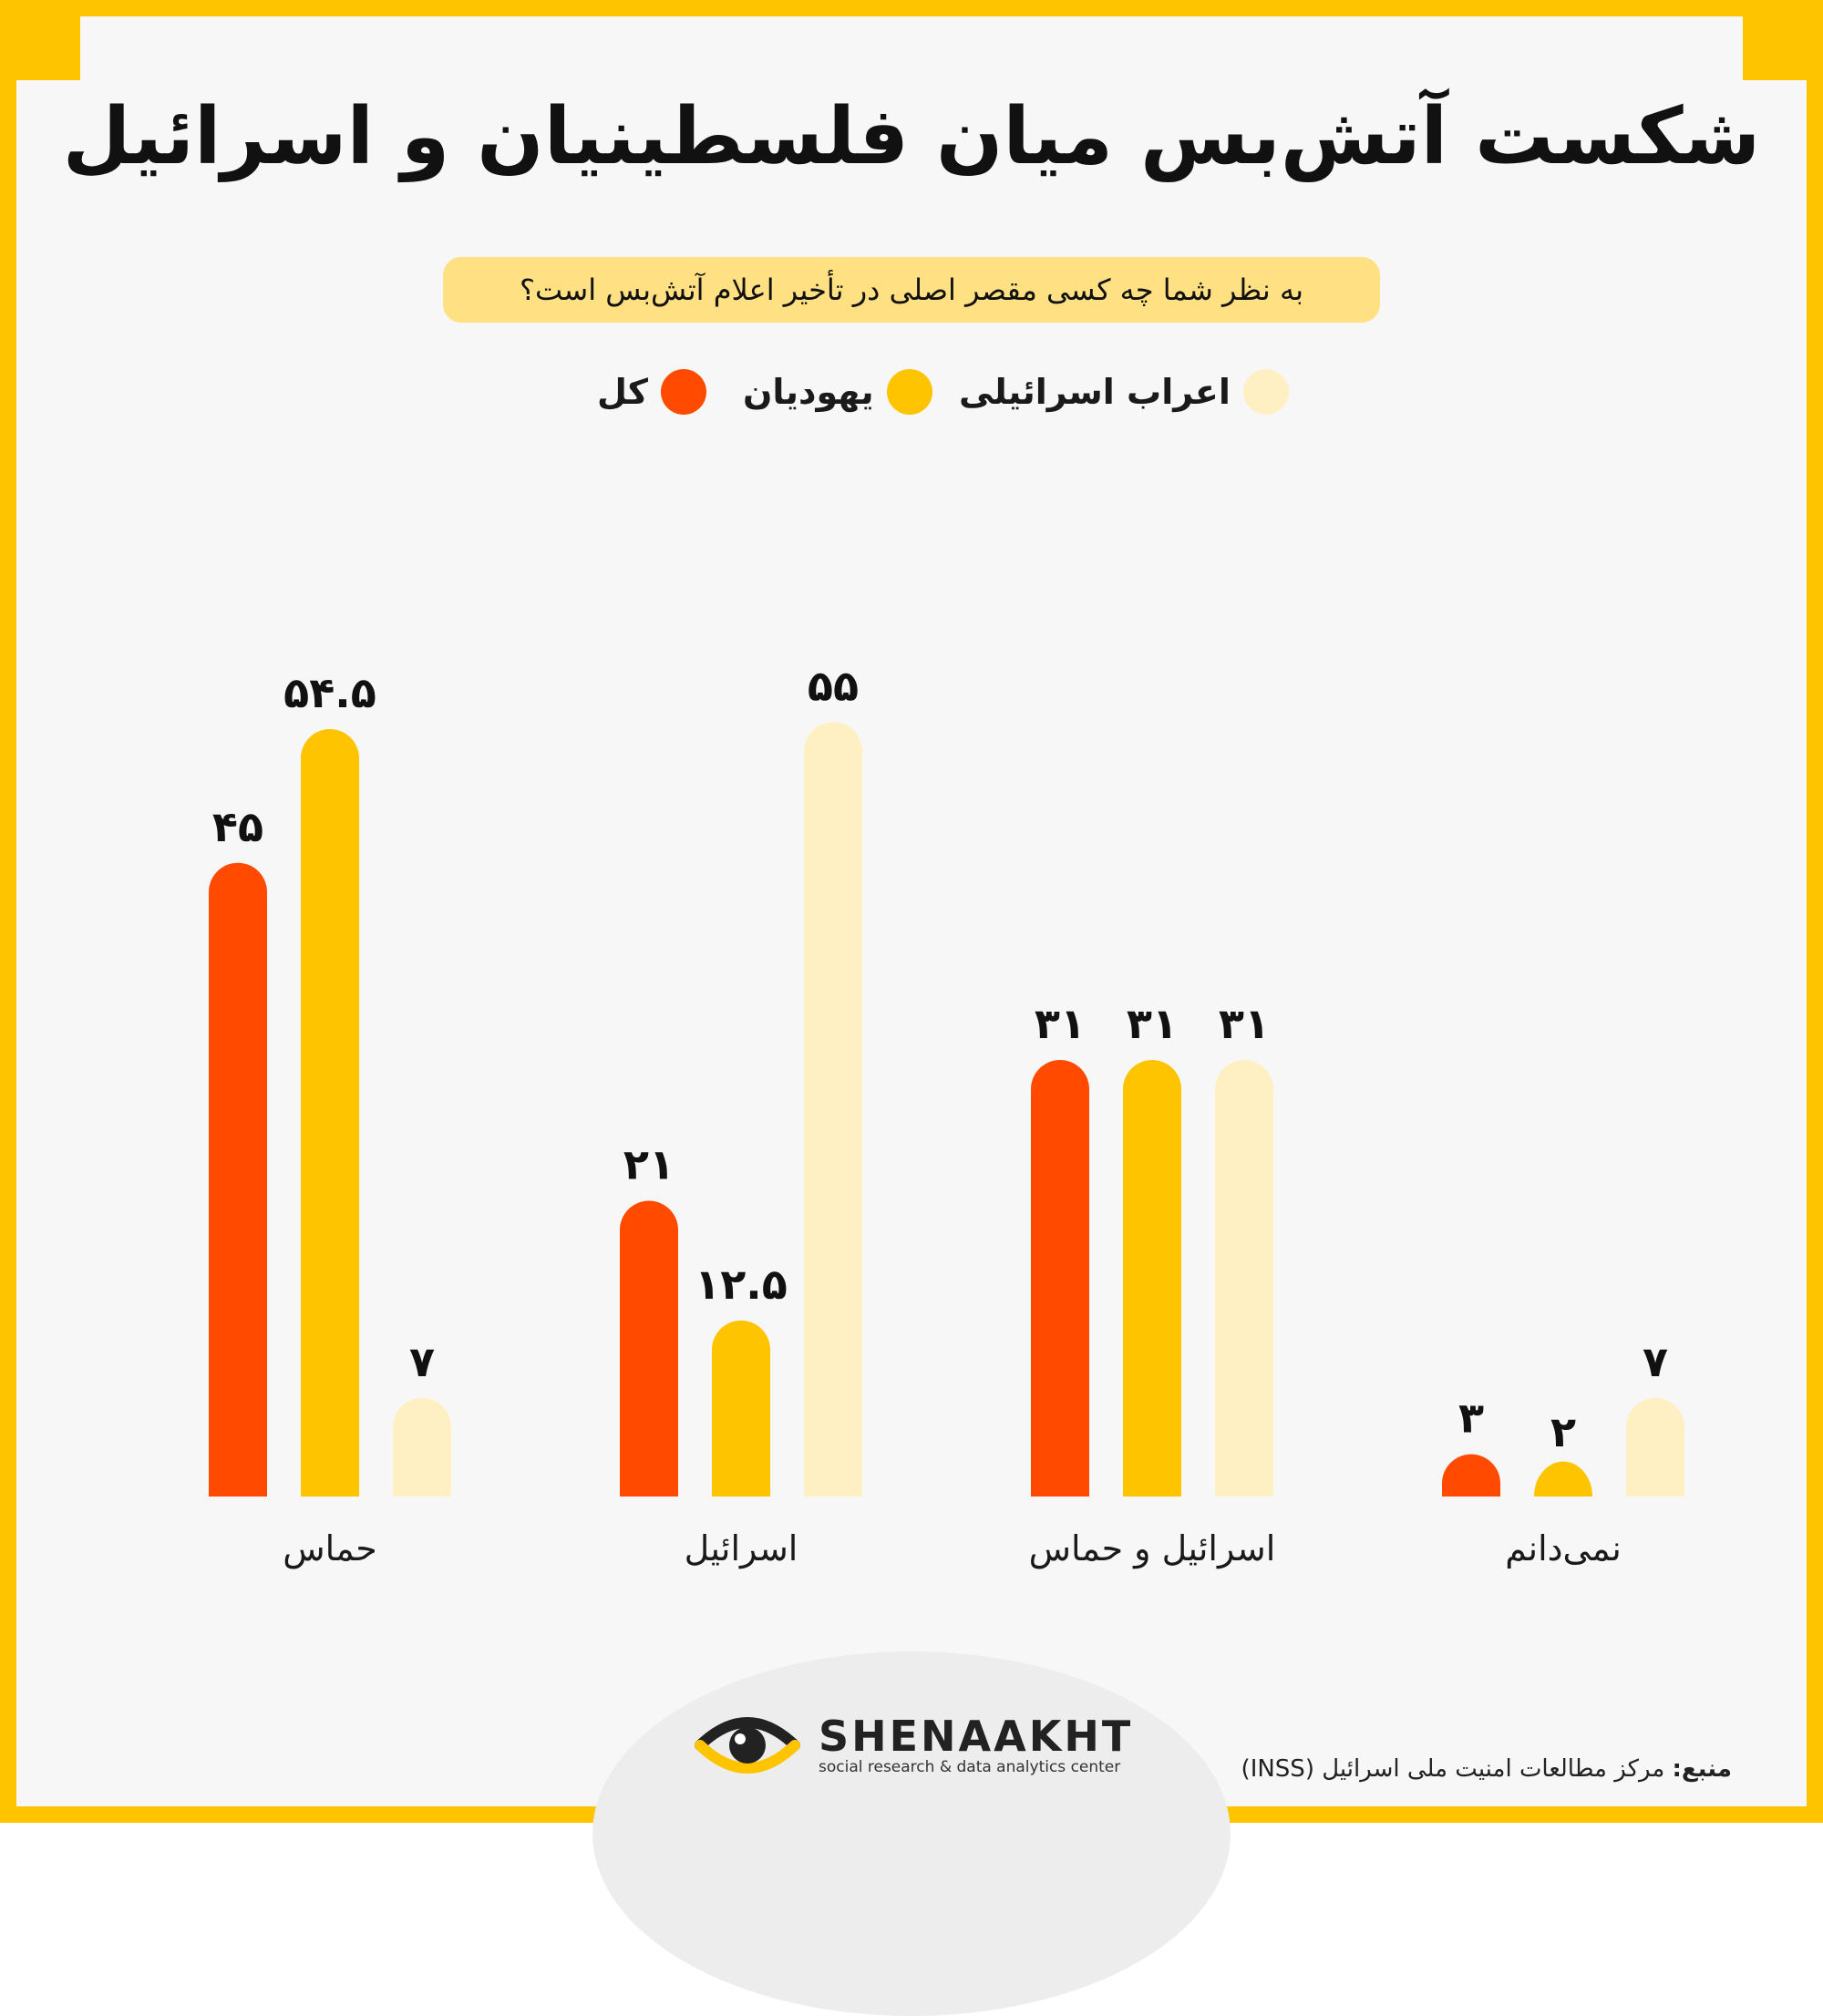  Describe the element at coordinates (649, 1164) in the screenshot. I see `data-label-1-series-0: ۲۱` at that location.